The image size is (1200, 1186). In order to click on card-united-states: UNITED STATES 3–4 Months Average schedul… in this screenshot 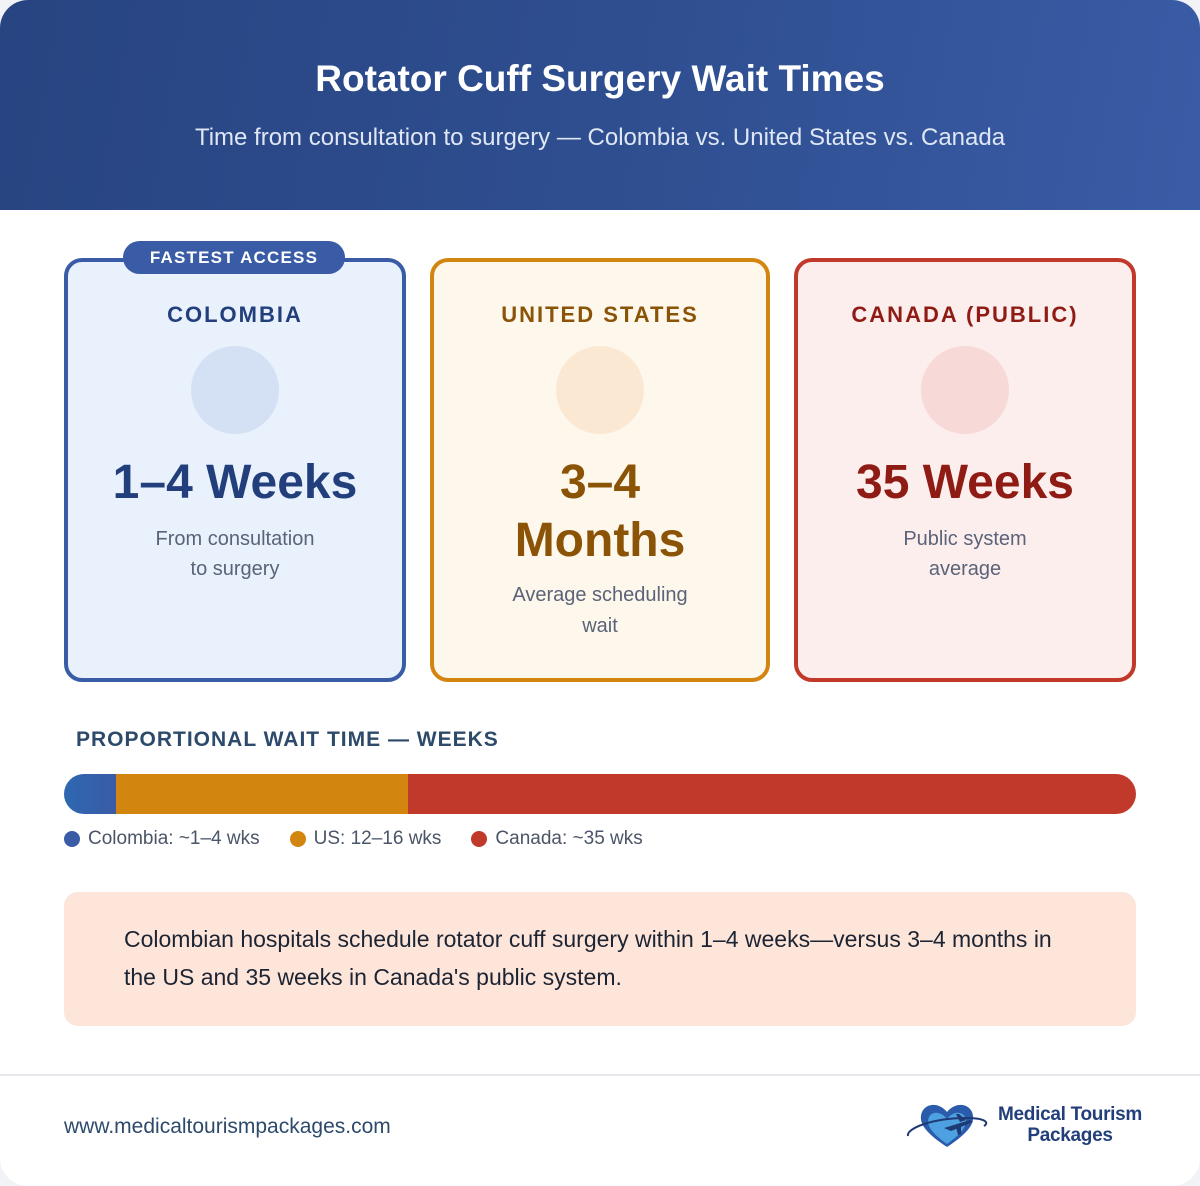, I will do `click(600, 470)`.